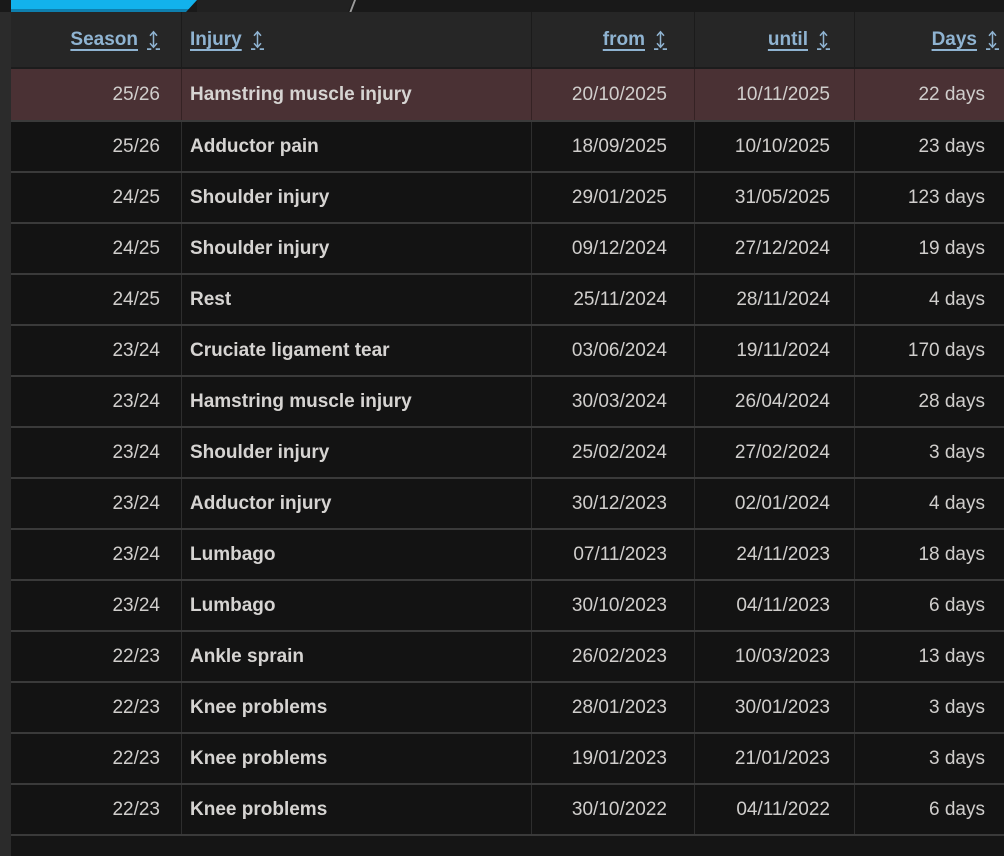 The height and width of the screenshot is (856, 1004). What do you see at coordinates (275, 6) in the screenshot?
I see `inactive-tab` at bounding box center [275, 6].